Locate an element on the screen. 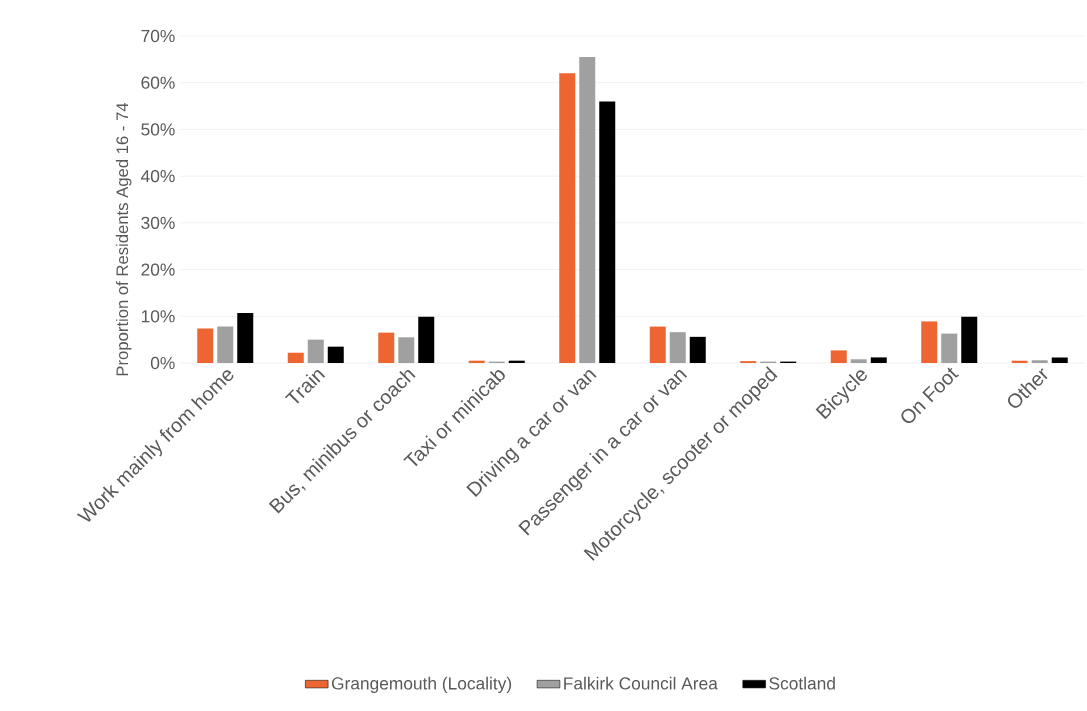 Image resolution: width=1087 pixels, height=711 pixels. y-tick-label: 20% is located at coordinates (158, 269).